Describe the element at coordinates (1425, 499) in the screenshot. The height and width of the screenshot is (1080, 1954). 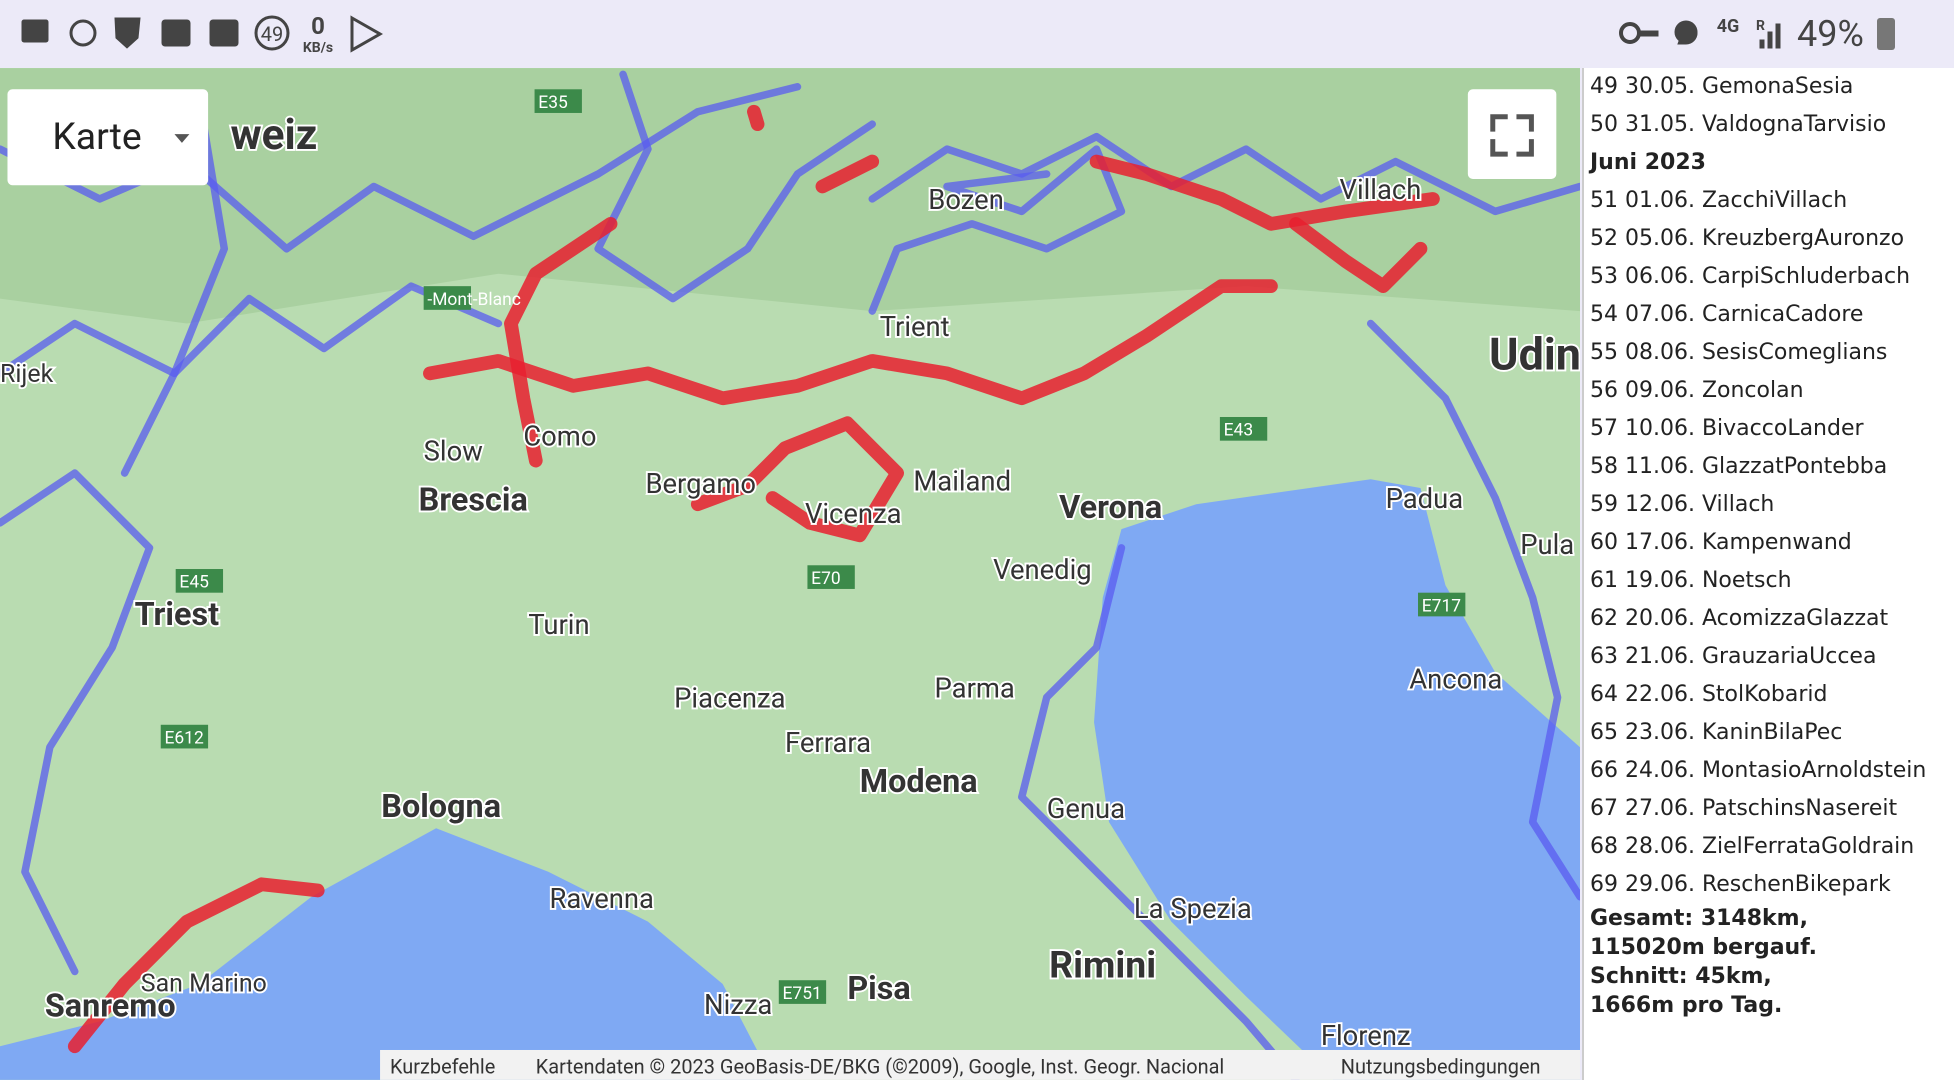
I see `place-label: Padua` at that location.